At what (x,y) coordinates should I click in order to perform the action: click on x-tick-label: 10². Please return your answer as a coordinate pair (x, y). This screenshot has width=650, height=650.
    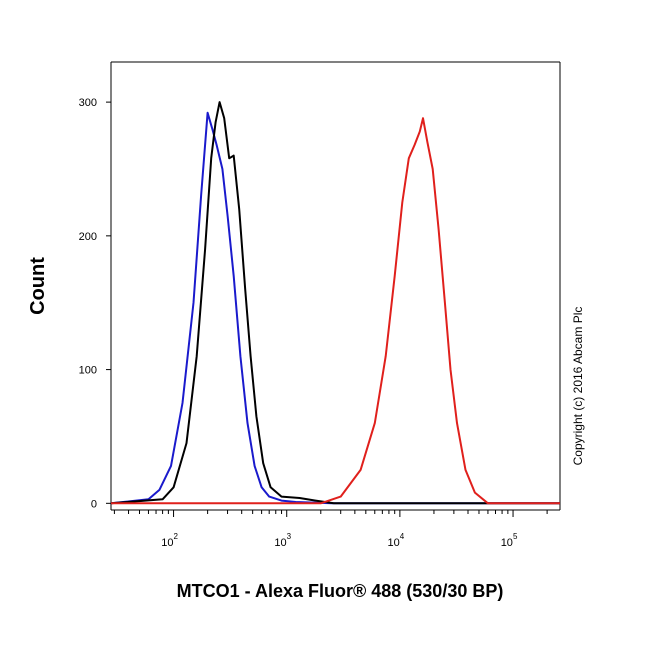
    Looking at the image, I should click on (169, 540).